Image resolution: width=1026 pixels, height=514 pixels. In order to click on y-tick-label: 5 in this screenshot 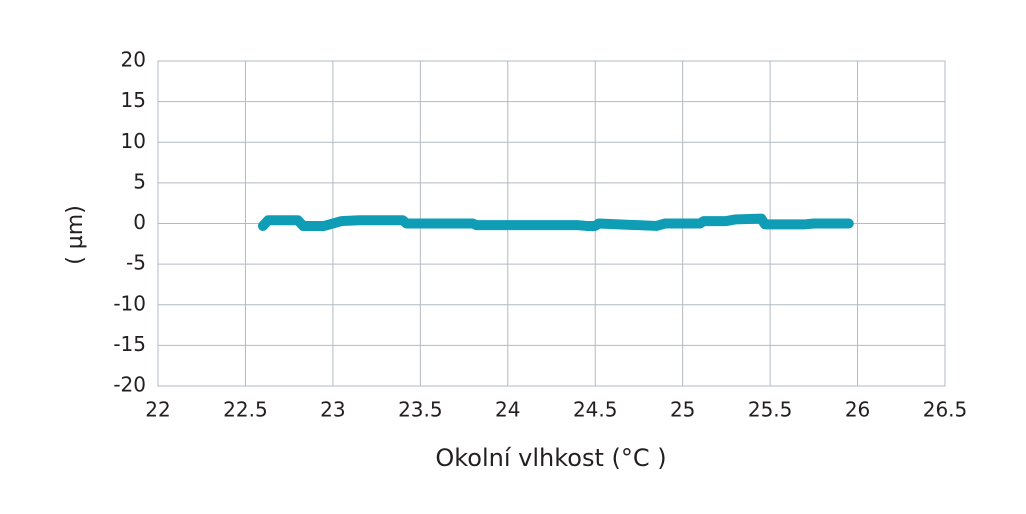, I will do `click(139, 181)`.